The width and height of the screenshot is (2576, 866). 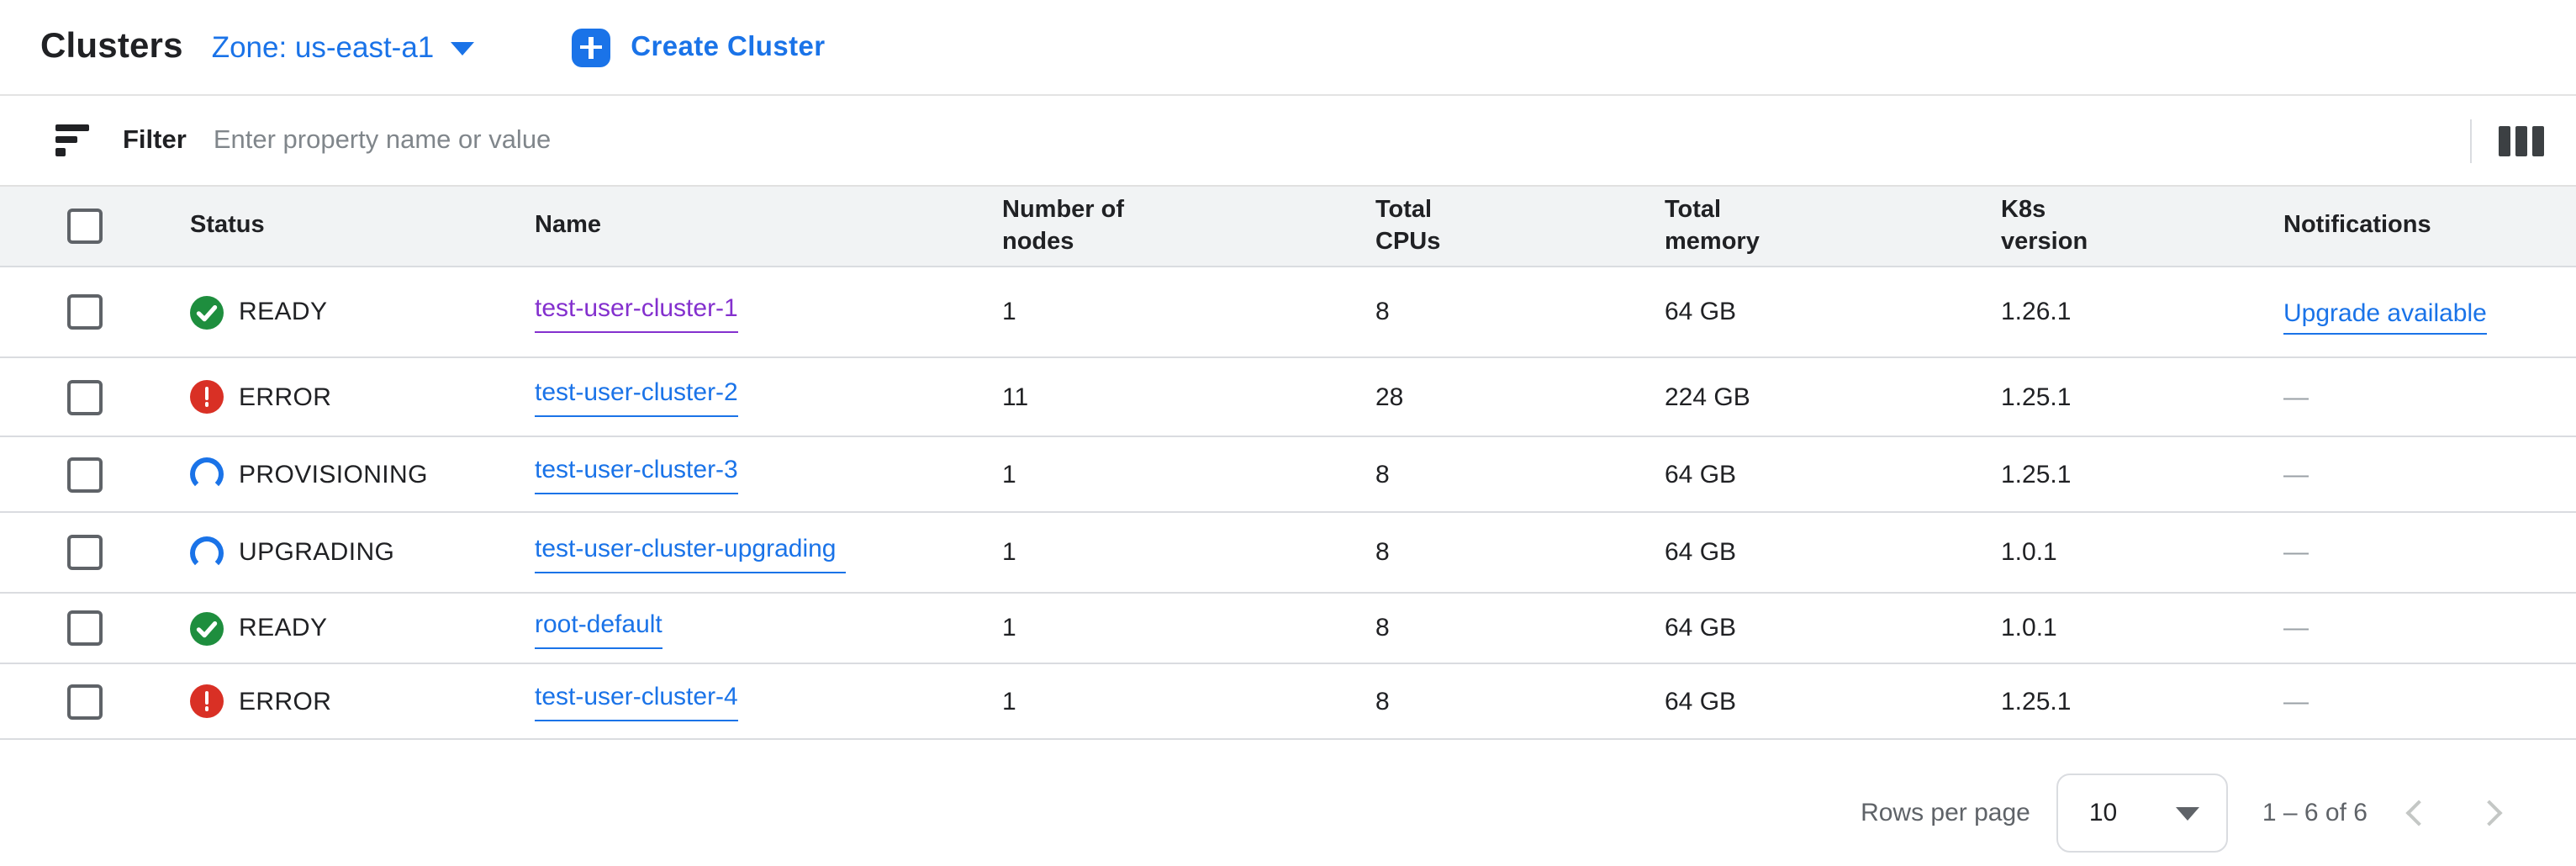 I want to click on create-cluster-button: Create Cluster, so click(x=698, y=47).